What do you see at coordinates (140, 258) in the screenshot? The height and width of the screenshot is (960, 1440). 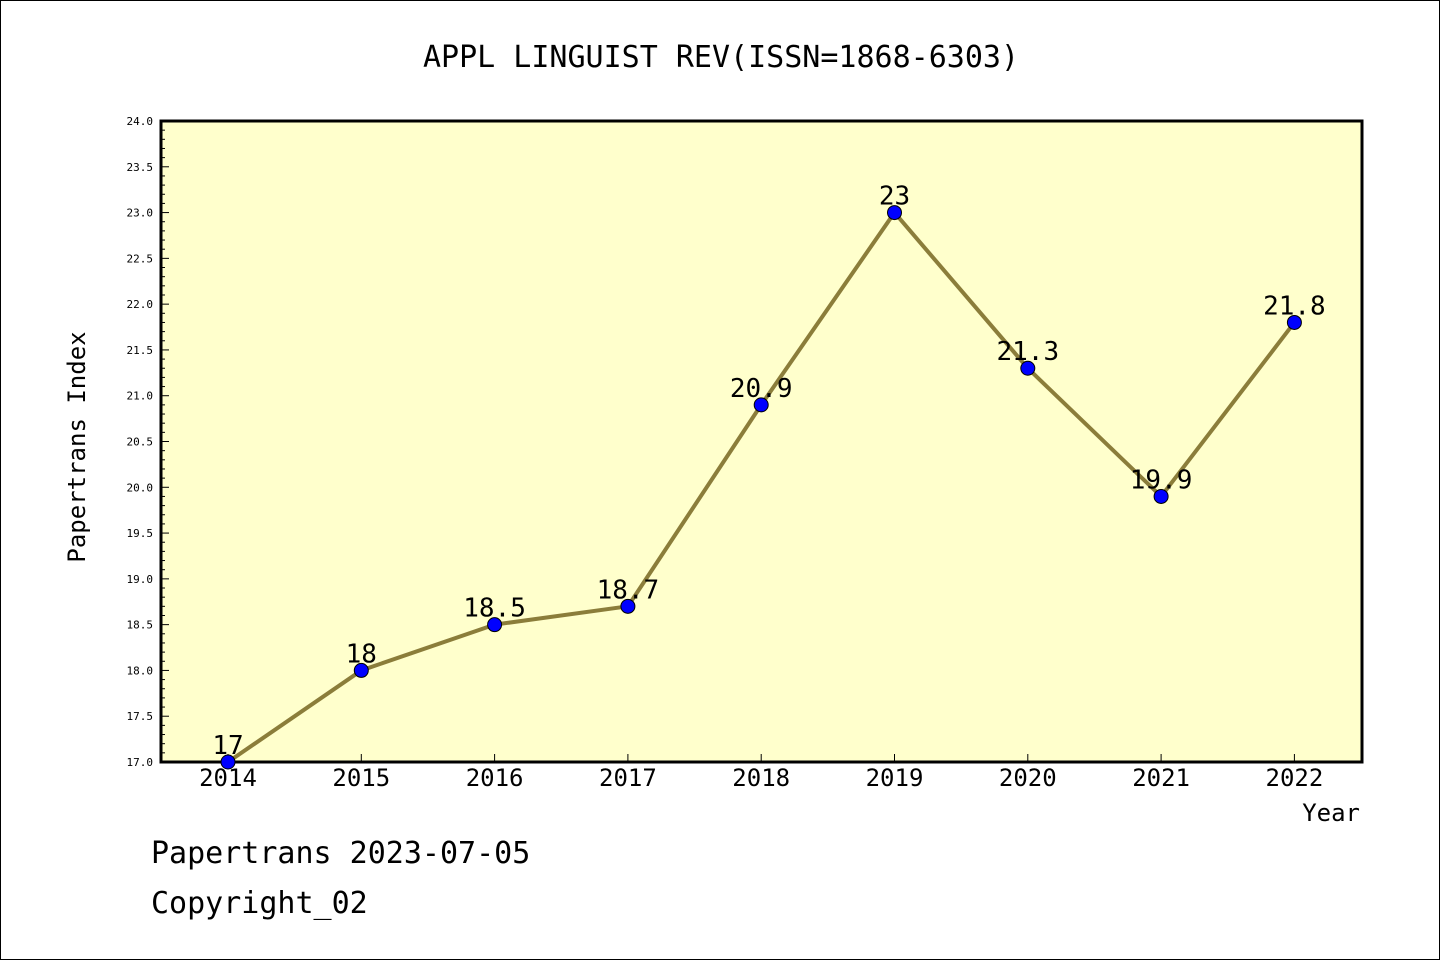 I see `y-tick-label: 22.5` at bounding box center [140, 258].